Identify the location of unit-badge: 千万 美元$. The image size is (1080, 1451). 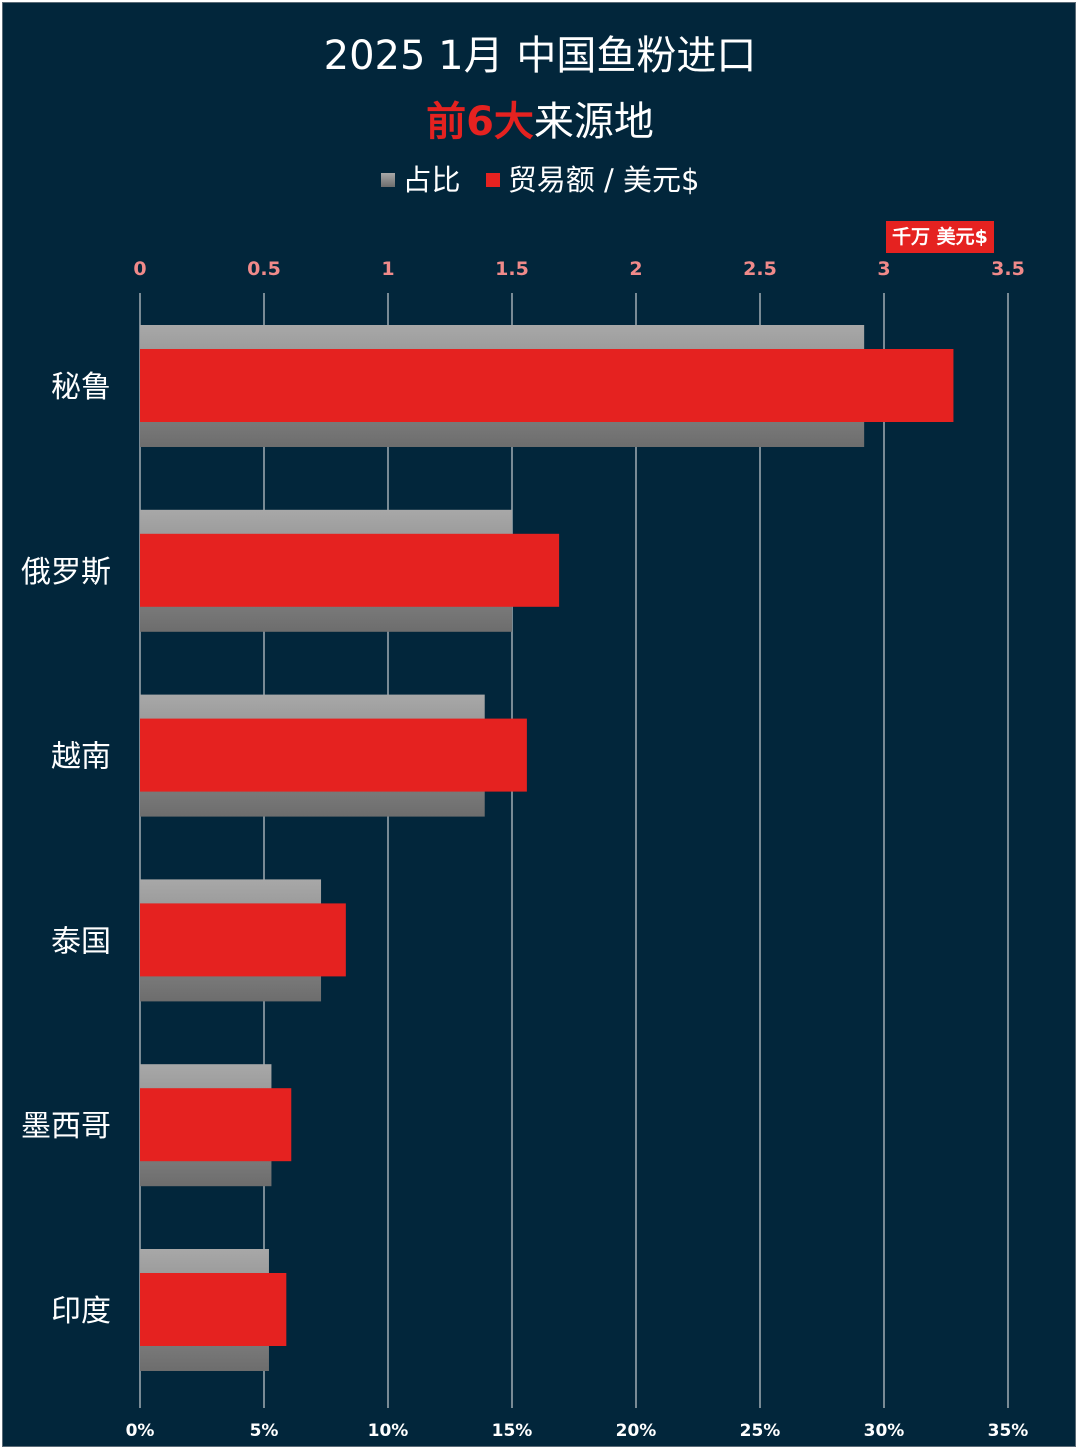
(940, 237).